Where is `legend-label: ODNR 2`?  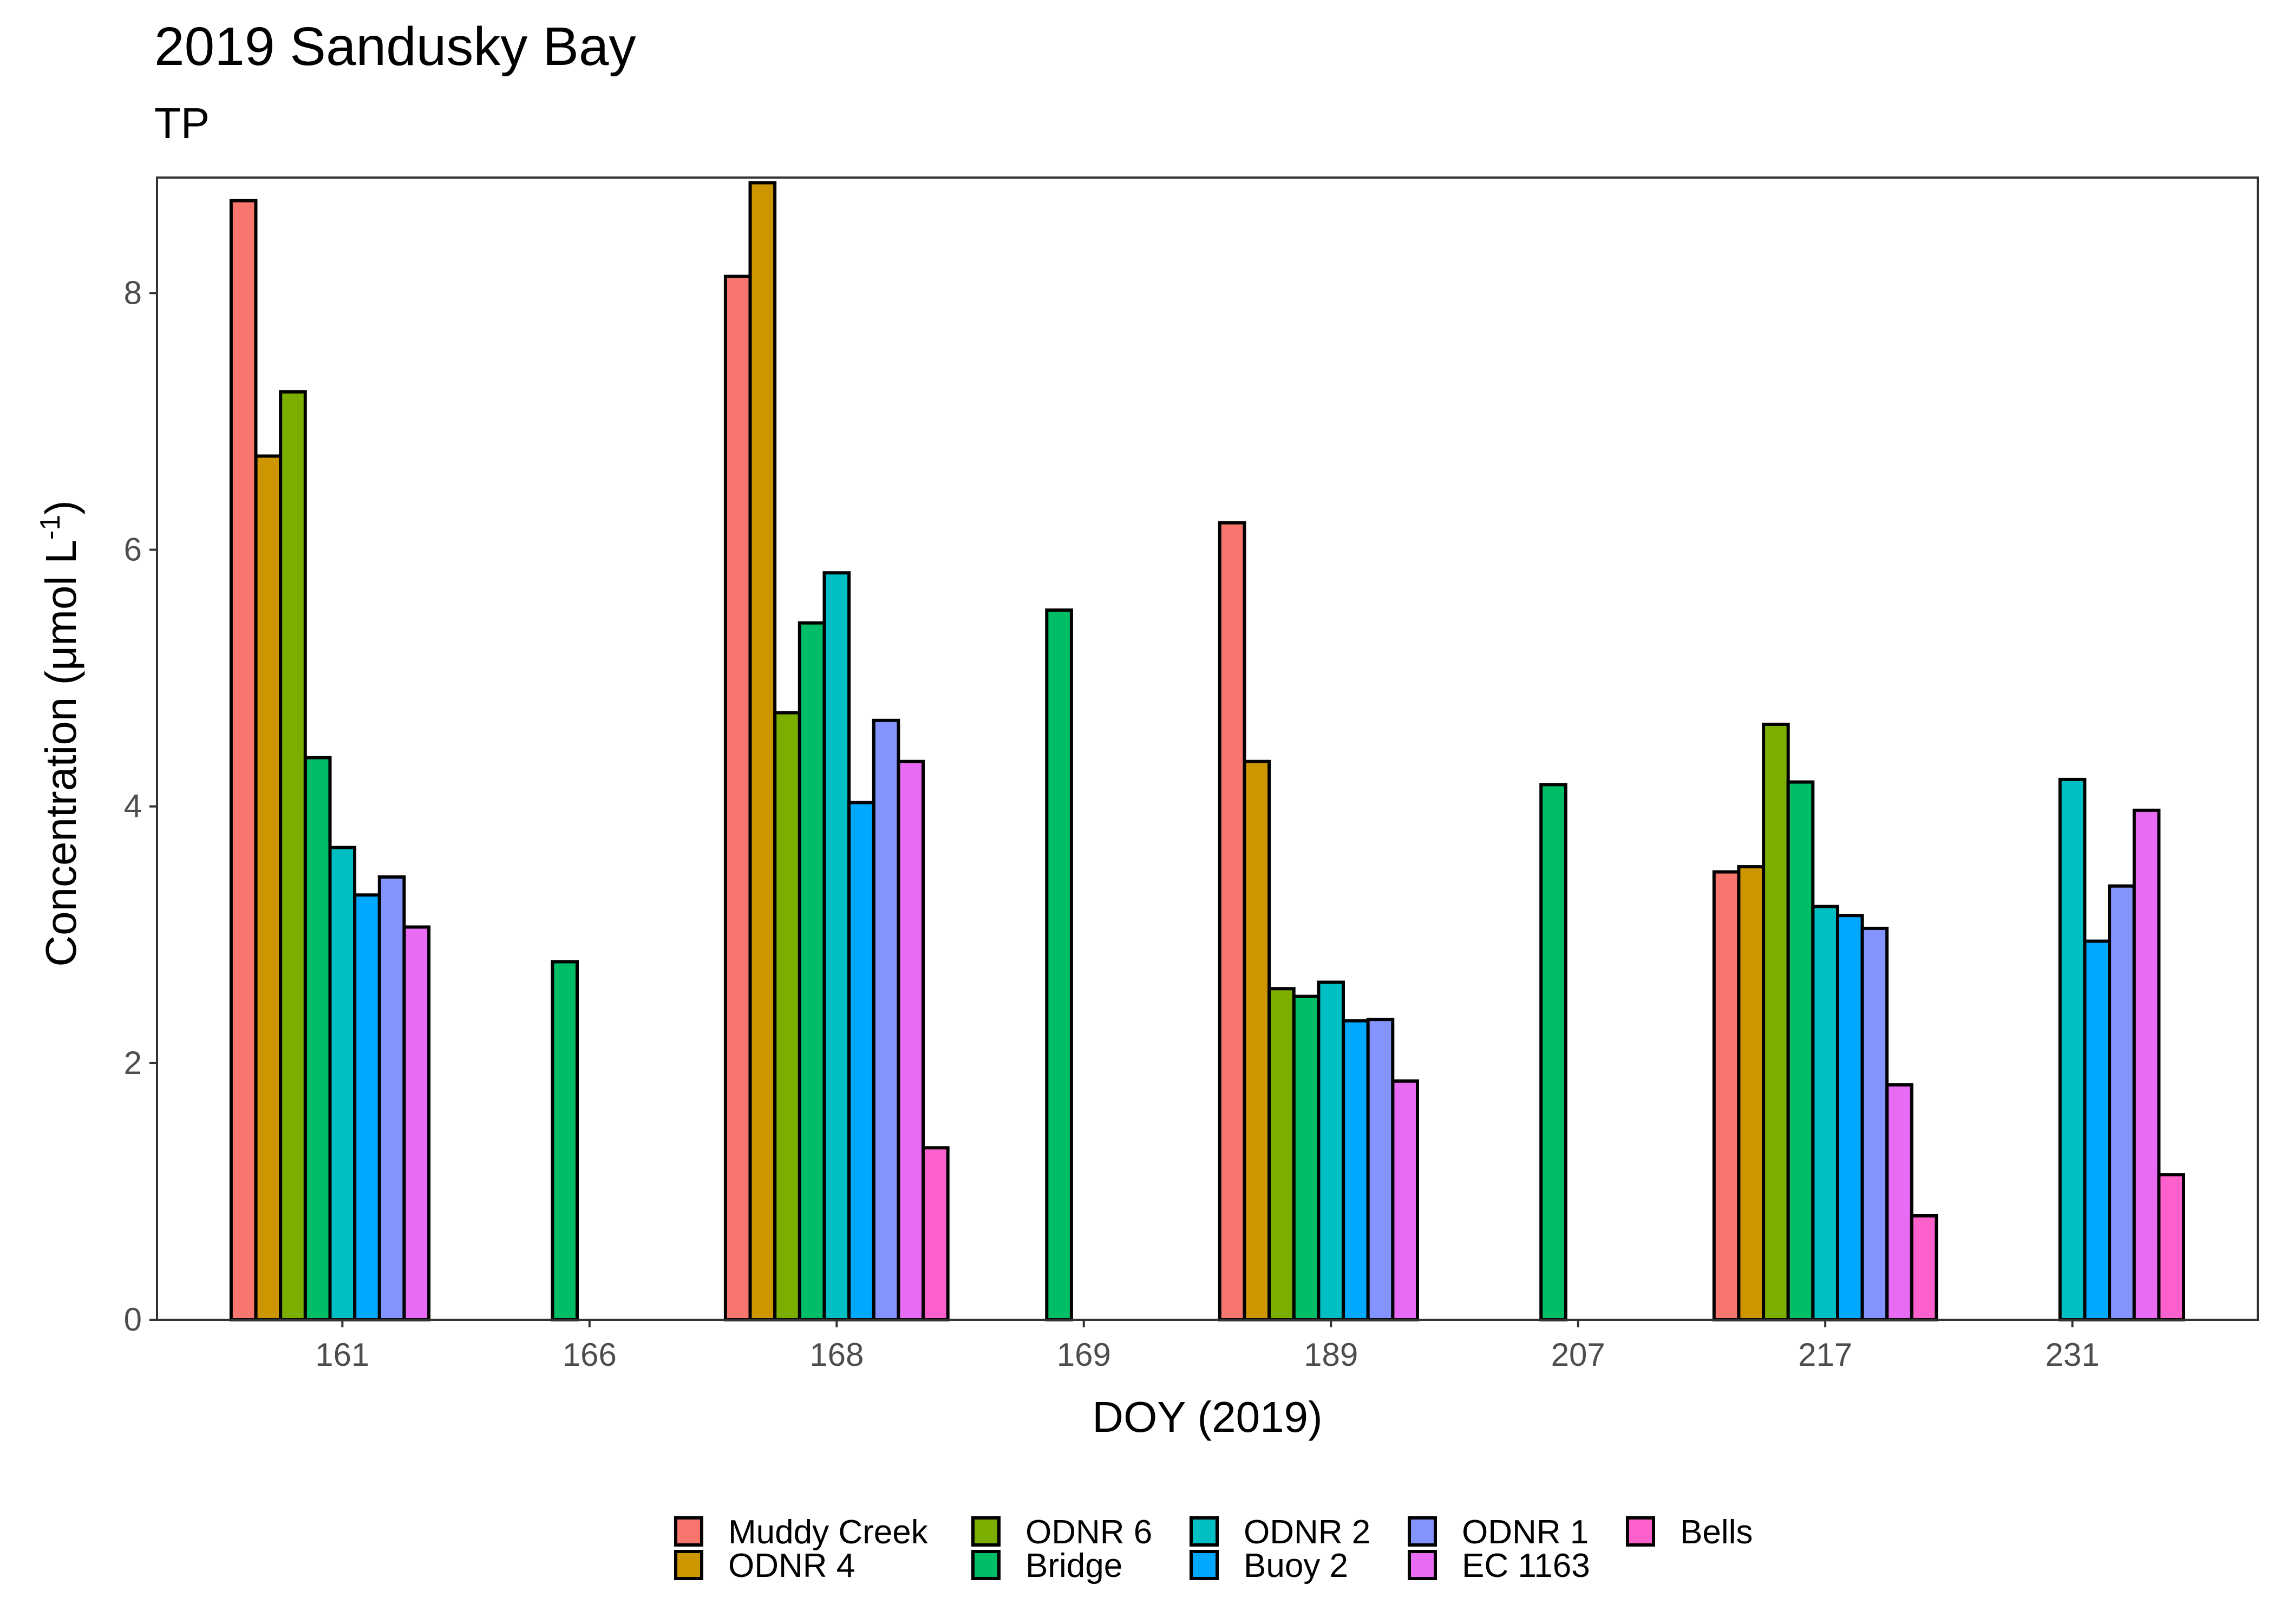 legend-label: ODNR 2 is located at coordinates (1307, 1533).